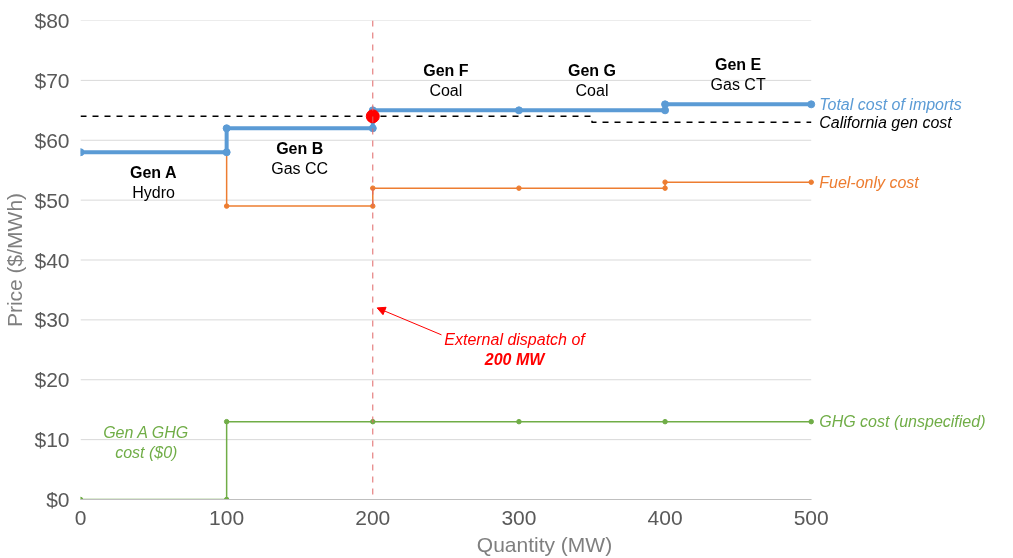  Describe the element at coordinates (886, 122) in the screenshot. I see `series-label: California gen cost` at that location.